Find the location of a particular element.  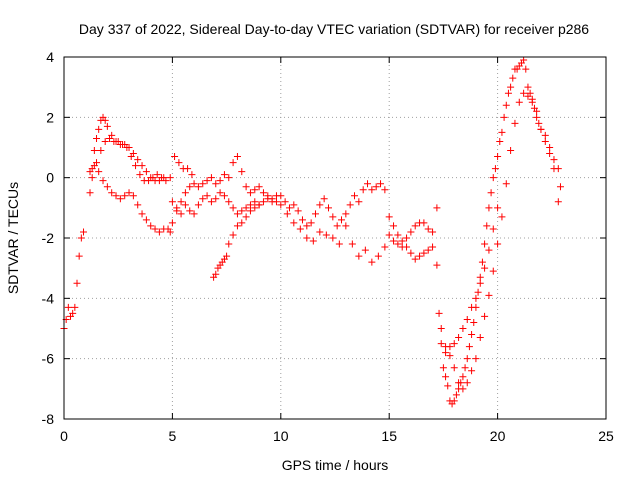

y-tick-label: -2 is located at coordinates (48, 238).